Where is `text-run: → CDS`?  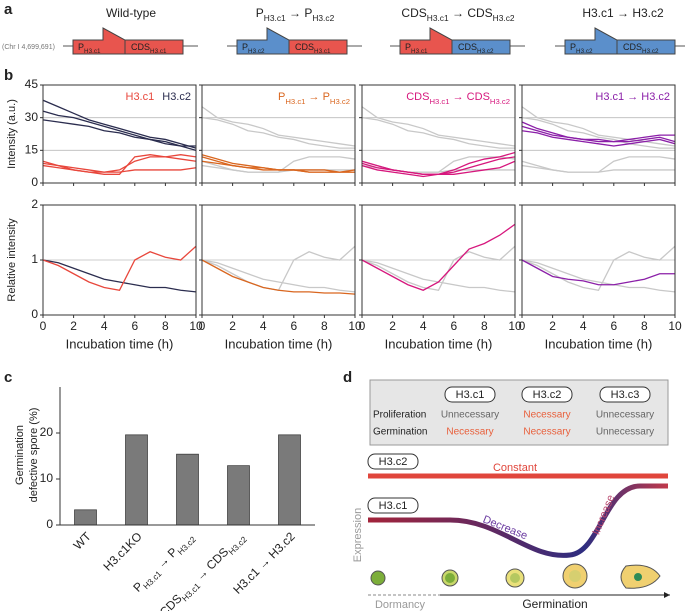
text-run: → CDS is located at coordinates (470, 97).